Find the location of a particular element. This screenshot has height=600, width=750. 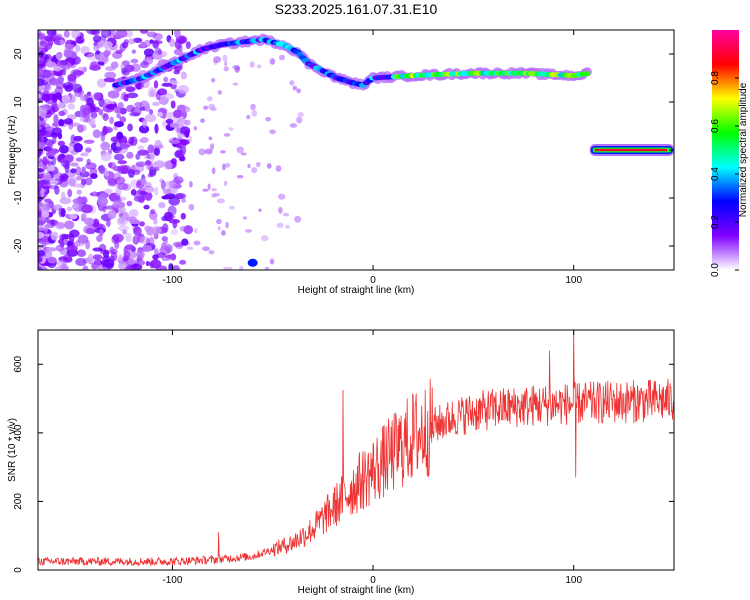

colorbar-tick-label: 0.0 is located at coordinates (715, 270).